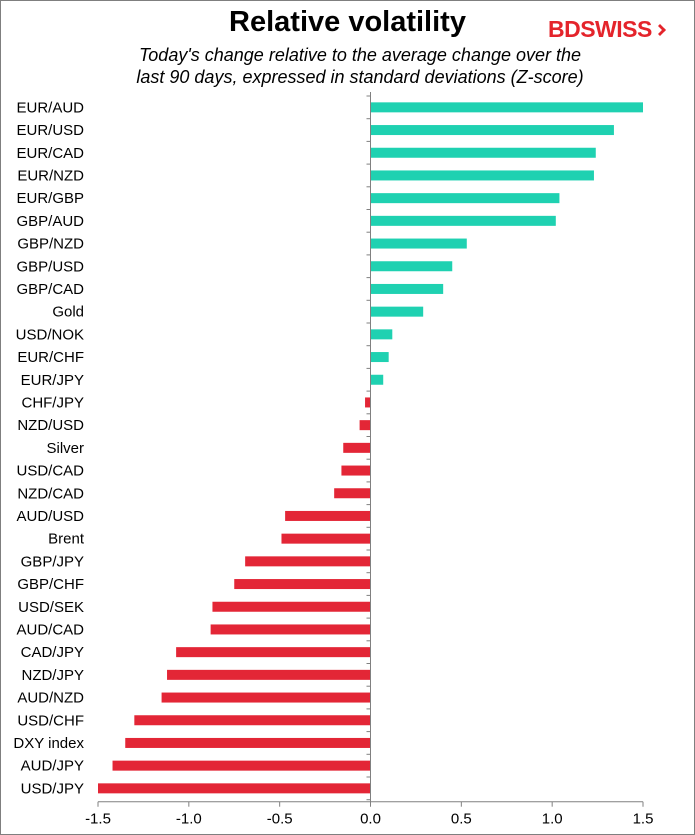  What do you see at coordinates (252, 720) in the screenshot?
I see `bar-usd-chf` at bounding box center [252, 720].